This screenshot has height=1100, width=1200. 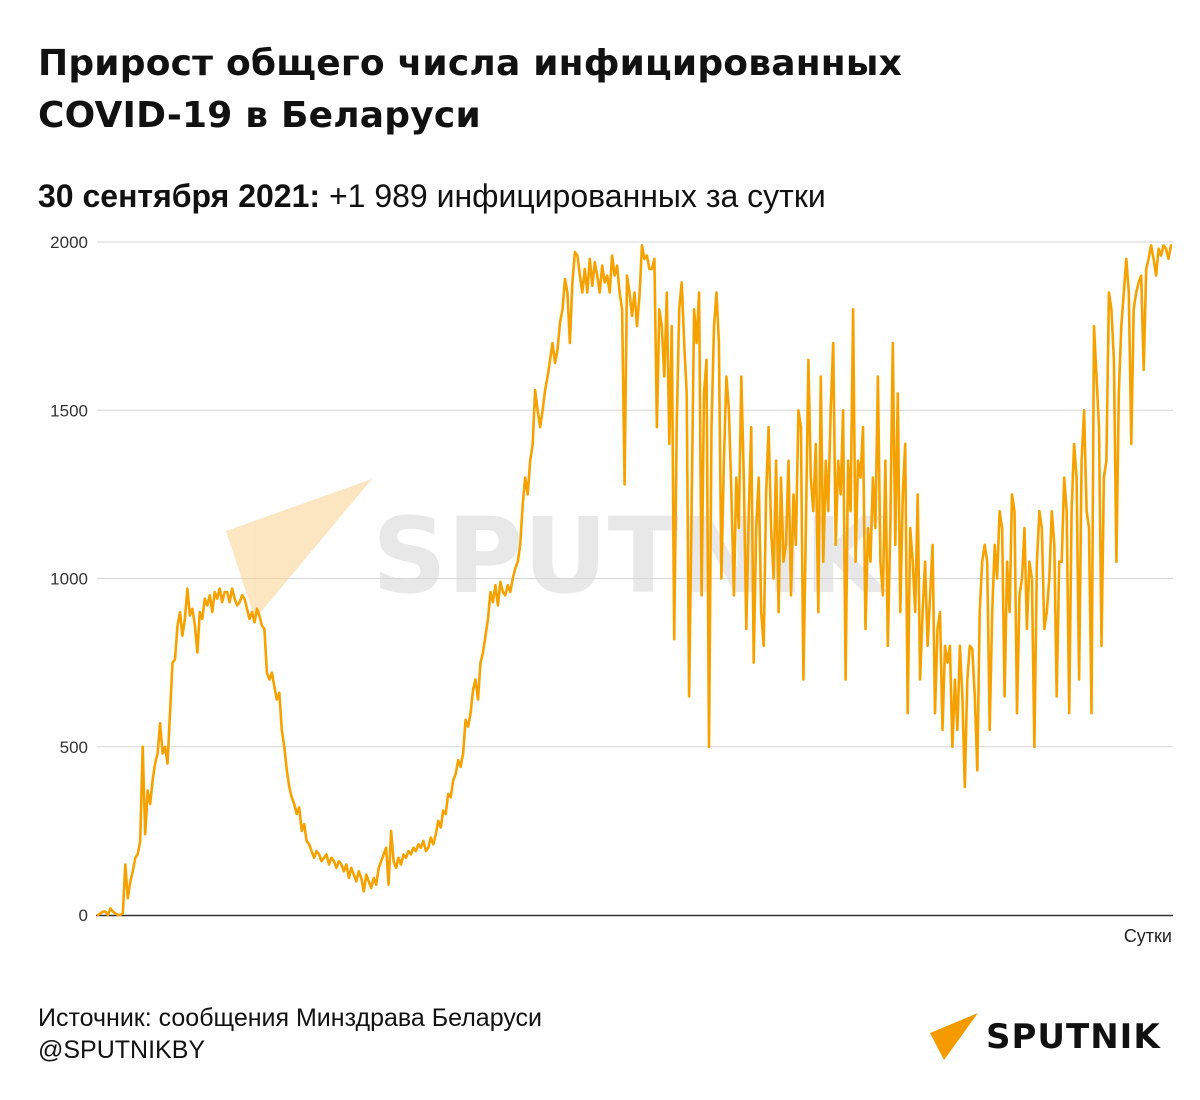 I want to click on sputnik-logo-icon, so click(x=954, y=1036).